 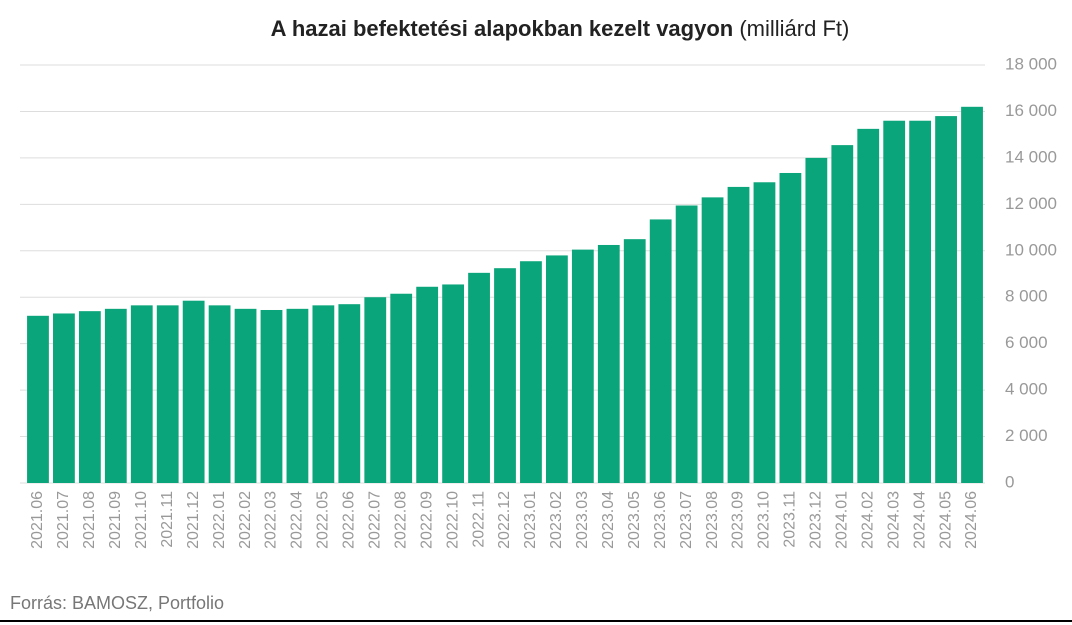 What do you see at coordinates (400, 520) in the screenshot?
I see `x-tick-label: 2022.08` at bounding box center [400, 520].